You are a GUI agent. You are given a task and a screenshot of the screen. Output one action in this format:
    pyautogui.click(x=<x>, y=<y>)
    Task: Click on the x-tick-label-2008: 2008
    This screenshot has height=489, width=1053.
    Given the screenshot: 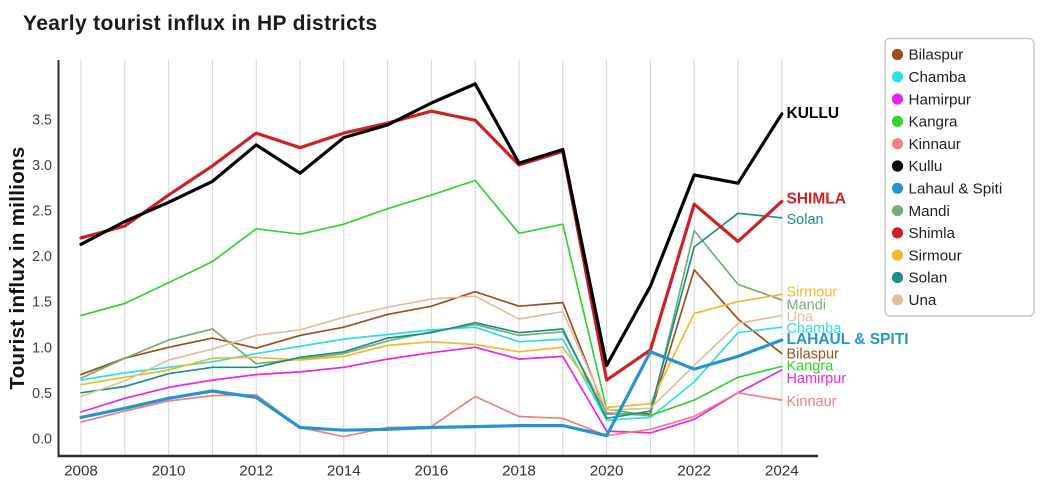 What is the action you would take?
    pyautogui.click(x=81, y=471)
    